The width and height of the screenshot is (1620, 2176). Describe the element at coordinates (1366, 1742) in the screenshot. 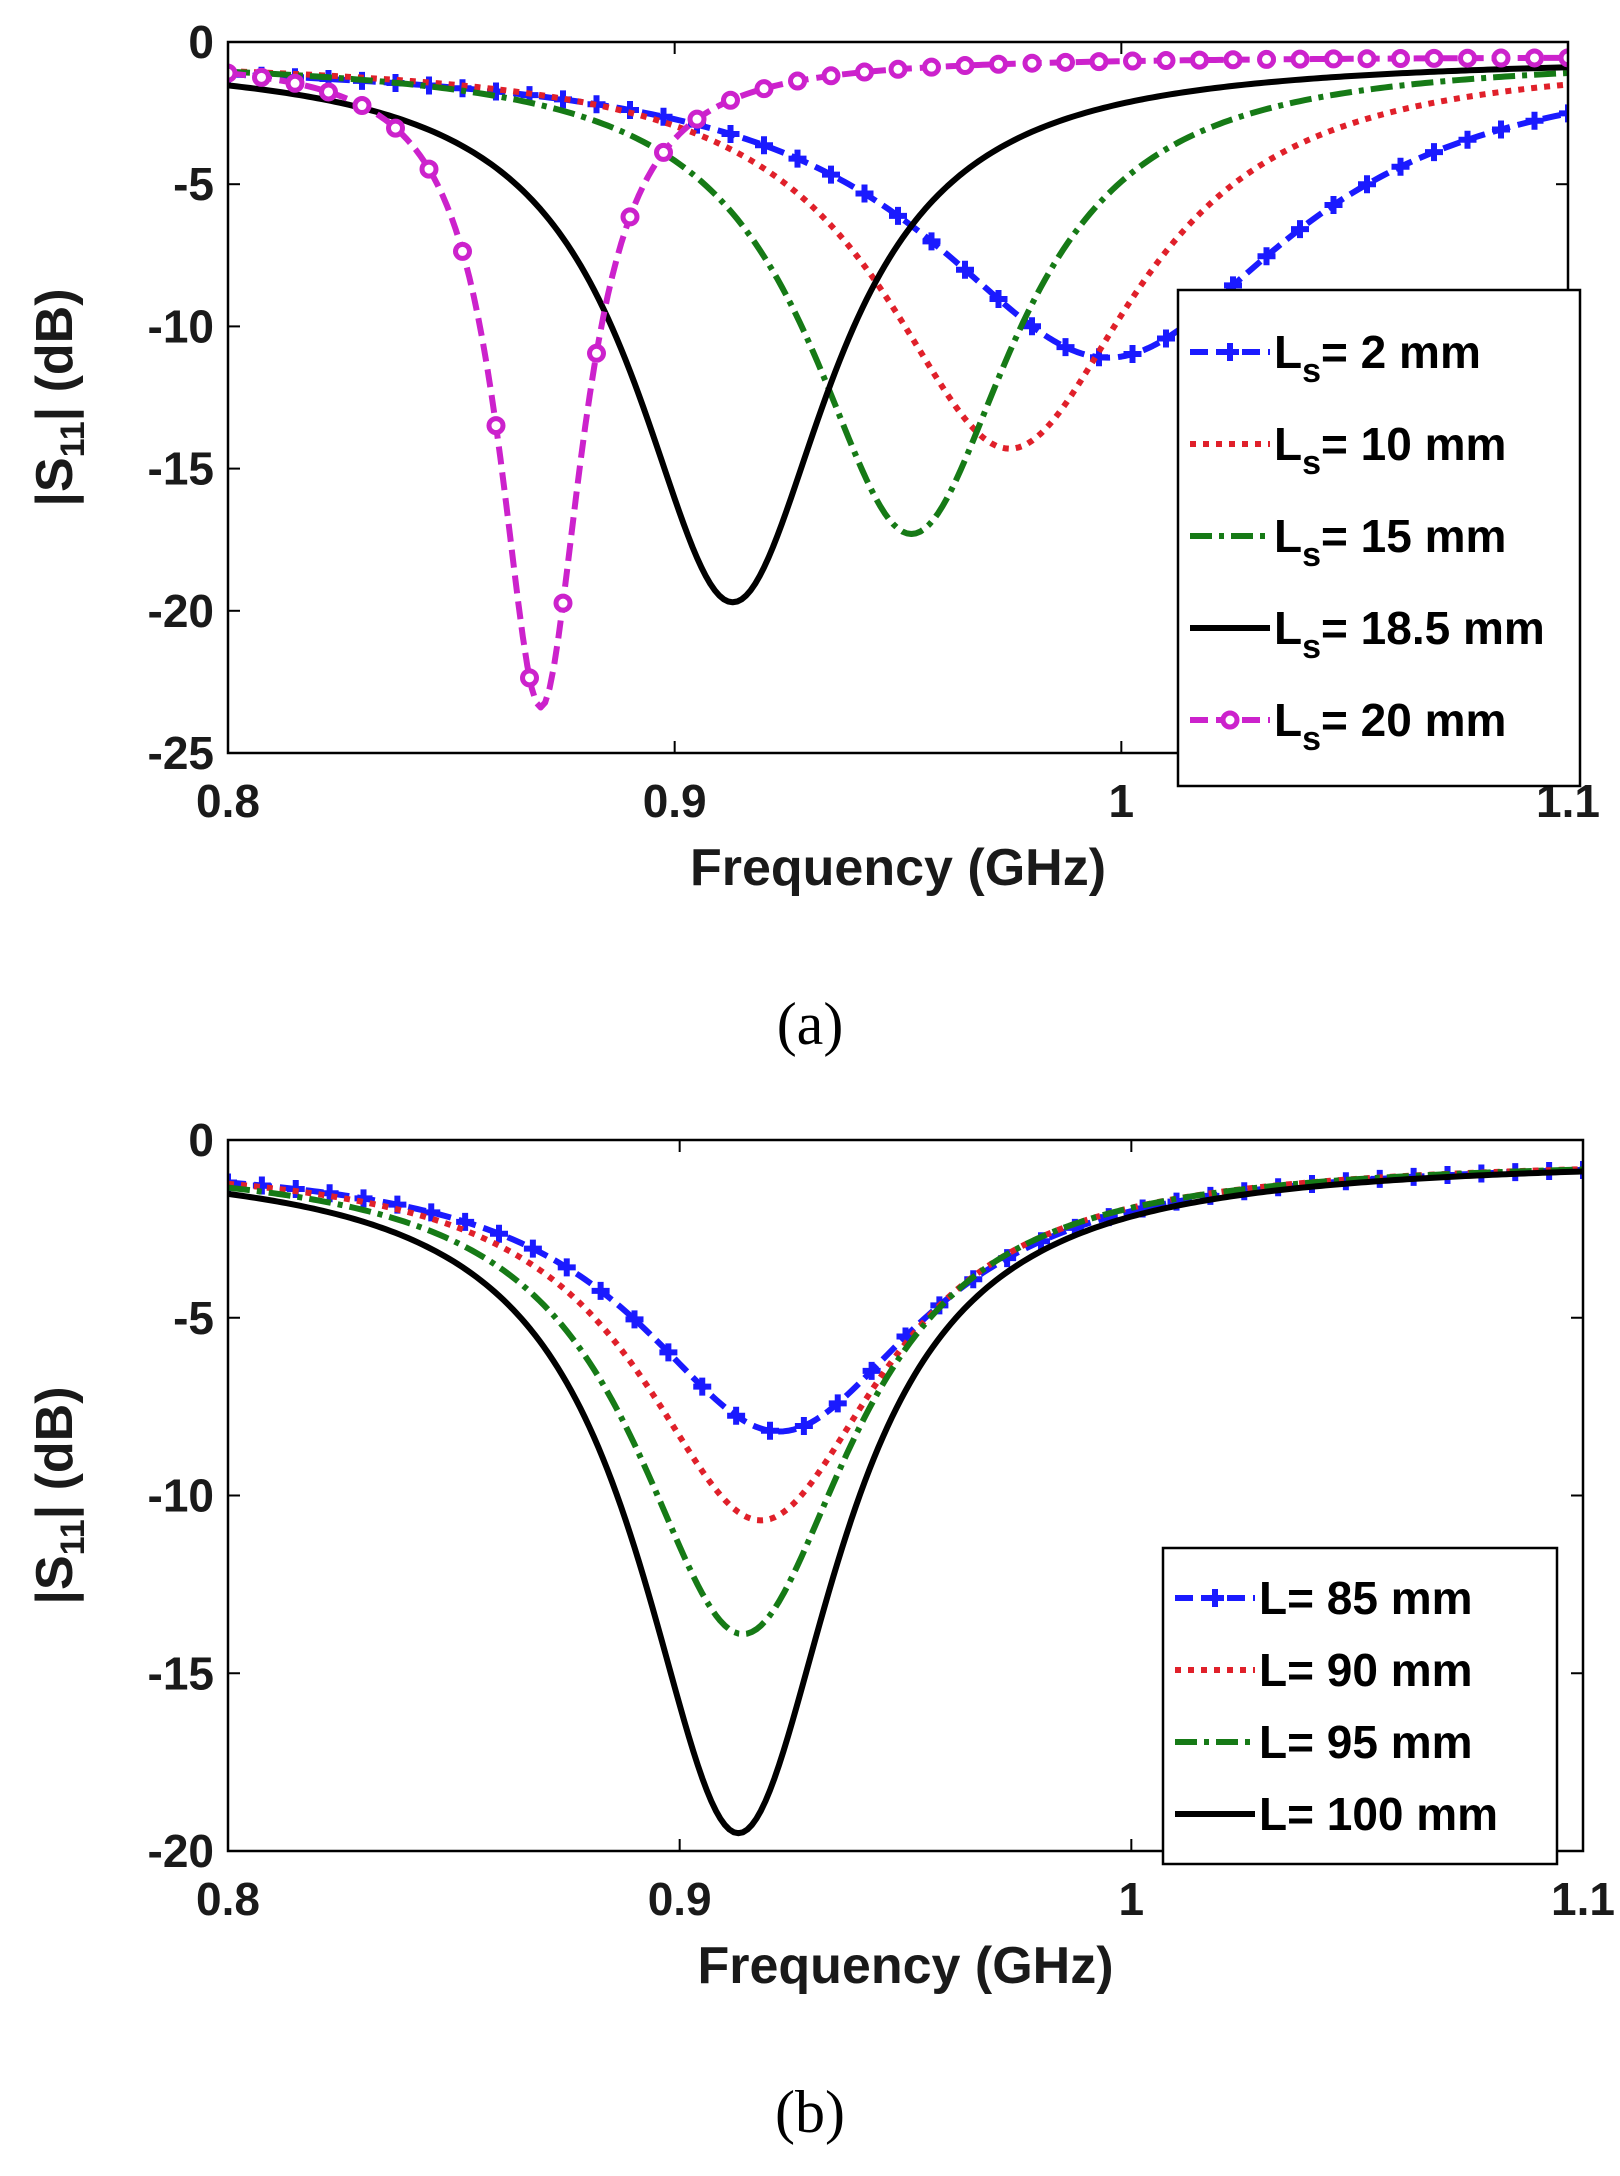

I see `chart-b-legend-label-2: L= 95 mm` at that location.